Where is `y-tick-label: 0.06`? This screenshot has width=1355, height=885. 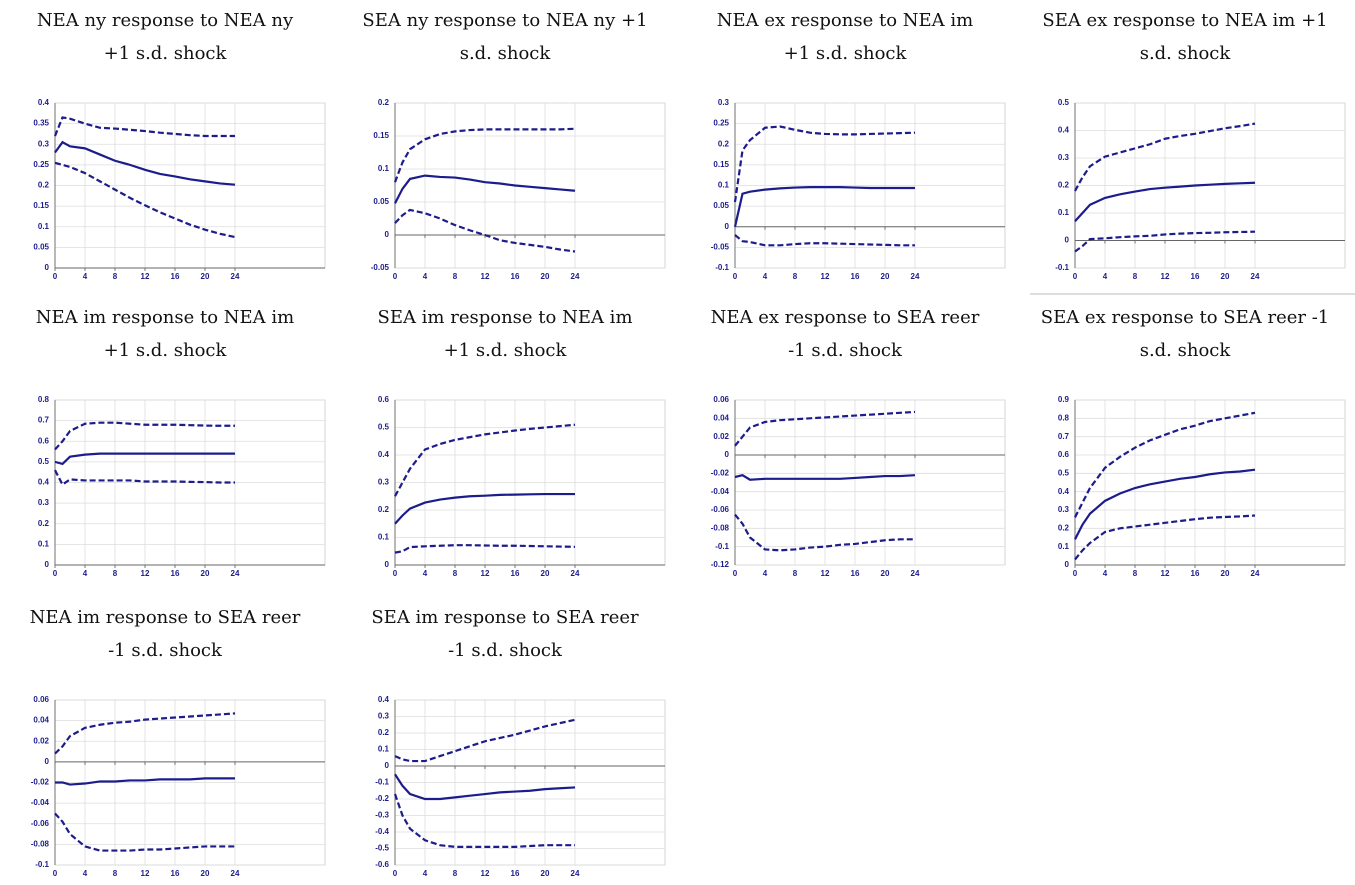
y-tick-label: 0.06 is located at coordinates (721, 399).